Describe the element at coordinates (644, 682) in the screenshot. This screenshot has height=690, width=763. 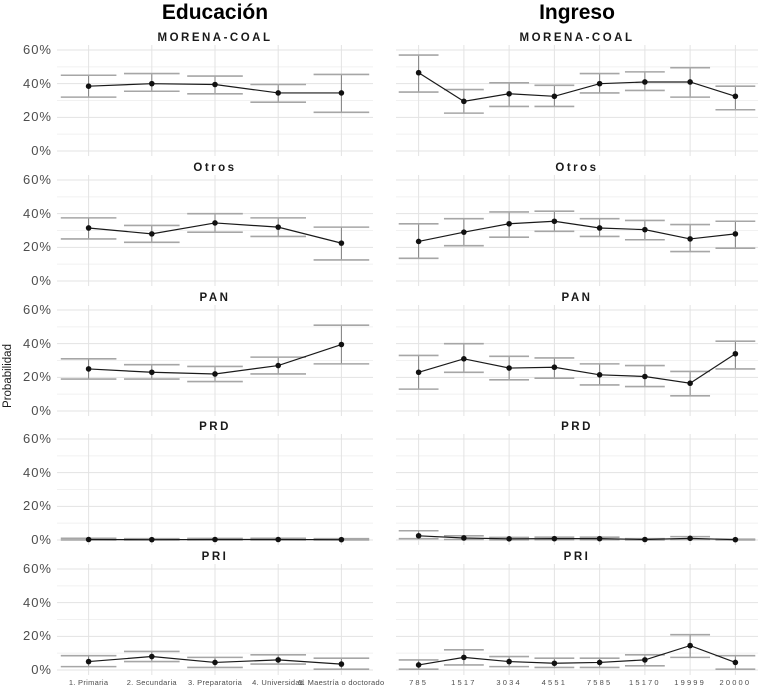
I see `x-tick-label: 15170` at that location.